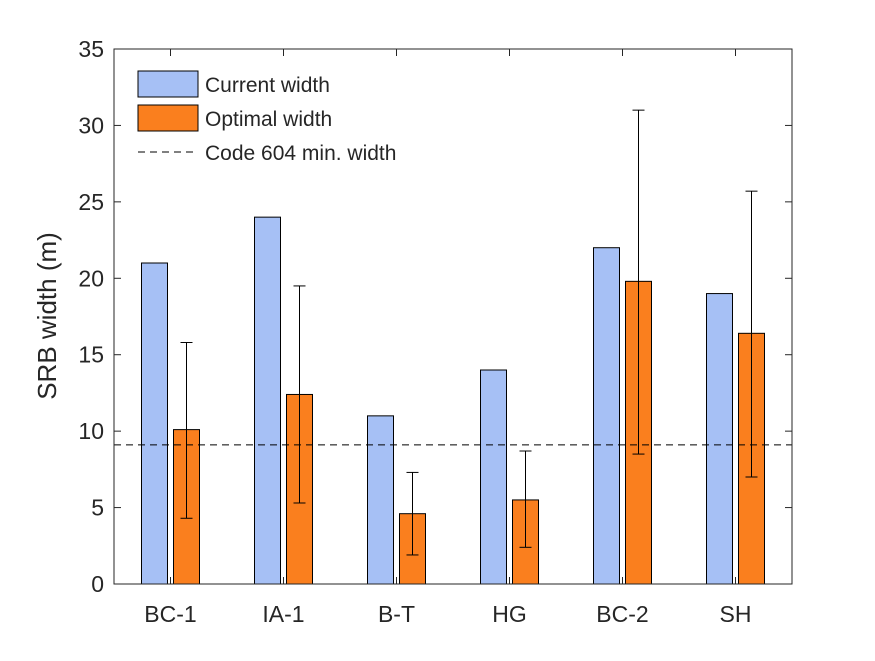 This screenshot has height=661, width=875. What do you see at coordinates (622, 614) in the screenshot?
I see `x-tick-label: BC-2` at bounding box center [622, 614].